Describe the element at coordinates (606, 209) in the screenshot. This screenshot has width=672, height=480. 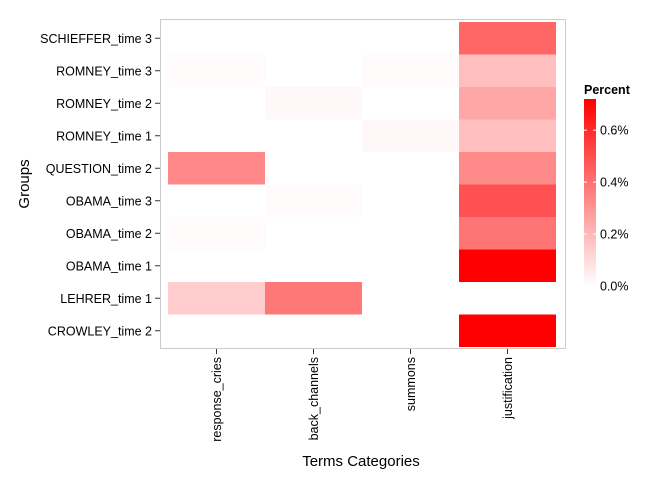
I see `legend-ticks: 0.0% 0.2% 0.4% 0.6%` at that location.